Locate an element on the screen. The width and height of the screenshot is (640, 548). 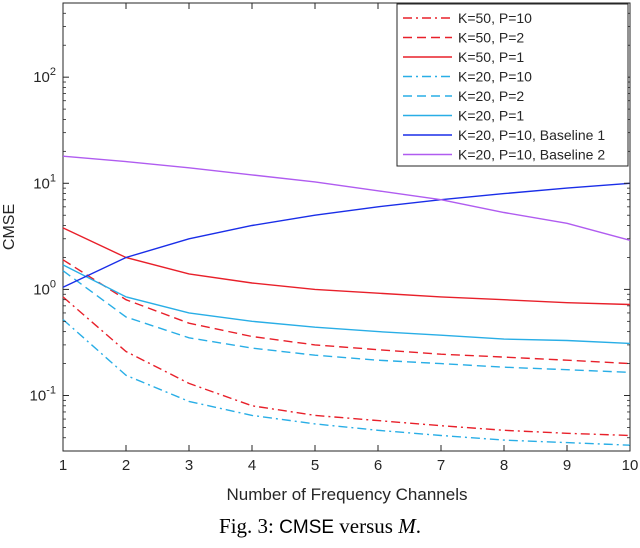
legend-label: K=50, P=10 is located at coordinates (495, 18).